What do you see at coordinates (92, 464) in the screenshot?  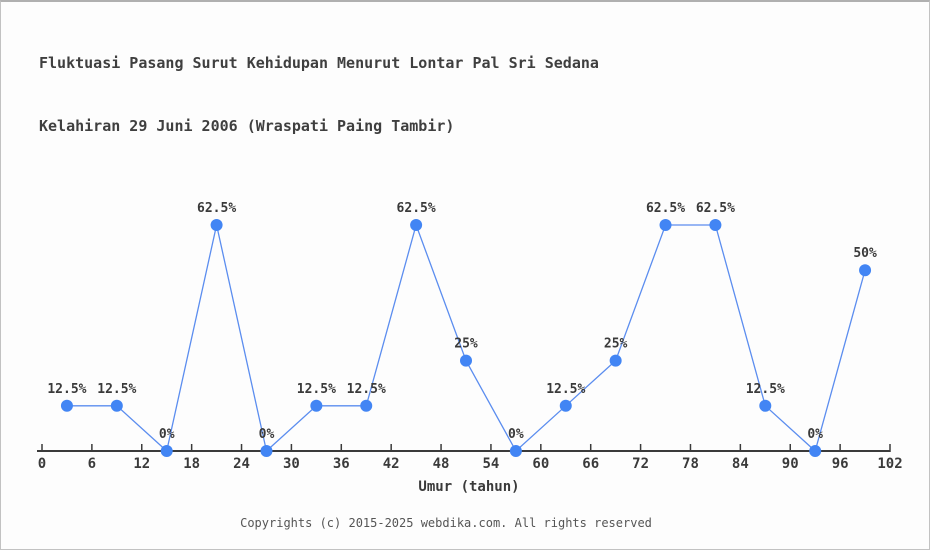 I see `x-axis-tick-label: 6` at bounding box center [92, 464].